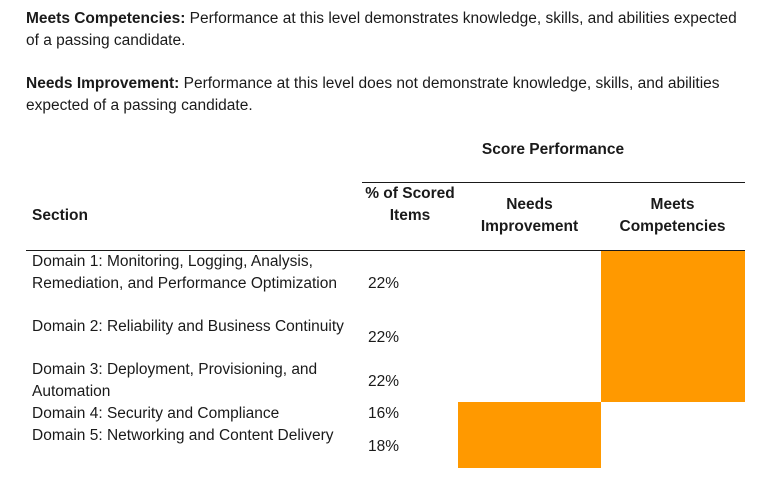  Describe the element at coordinates (156, 413) in the screenshot. I see `row-domain-4-section: Domain 4: Security and Compliance` at that location.